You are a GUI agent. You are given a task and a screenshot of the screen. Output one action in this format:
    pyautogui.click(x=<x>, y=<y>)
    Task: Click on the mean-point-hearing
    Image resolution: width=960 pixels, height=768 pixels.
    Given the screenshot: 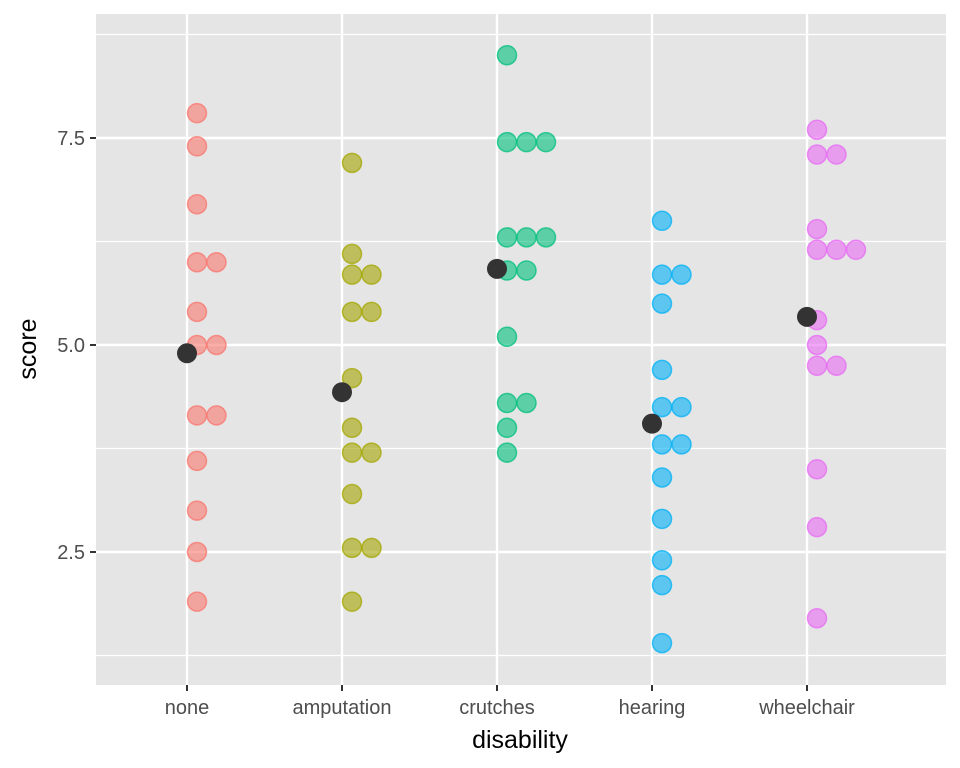 What is the action you would take?
    pyautogui.click(x=652, y=423)
    